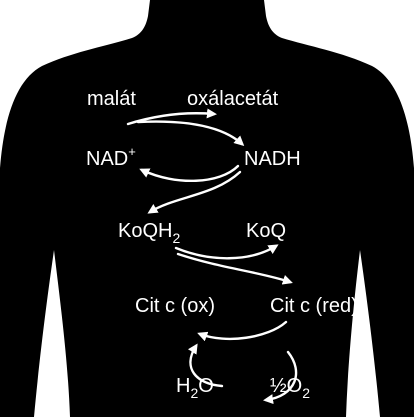  I want to click on arrow-nadh-to-nad, so click(189, 173).